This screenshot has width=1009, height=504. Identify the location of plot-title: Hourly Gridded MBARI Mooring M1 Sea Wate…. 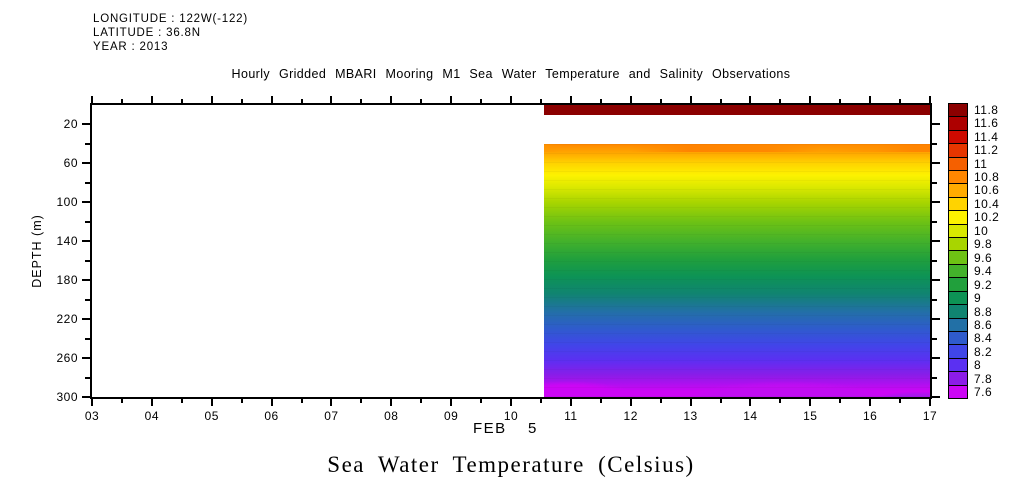
(511, 74).